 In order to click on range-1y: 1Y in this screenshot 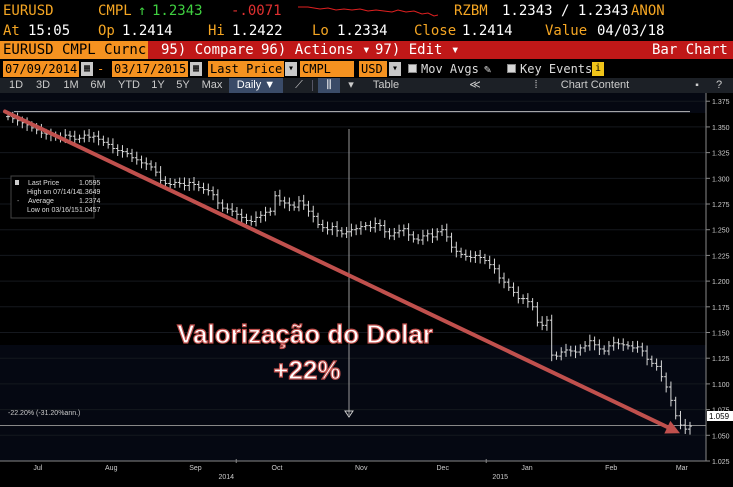, I will do `click(158, 85)`.